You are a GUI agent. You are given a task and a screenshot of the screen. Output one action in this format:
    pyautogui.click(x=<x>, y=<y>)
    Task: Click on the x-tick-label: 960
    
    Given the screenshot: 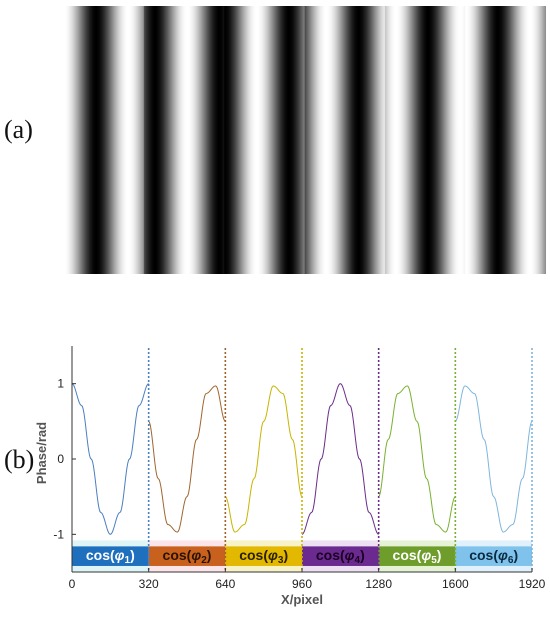 What is the action you would take?
    pyautogui.click(x=302, y=584)
    